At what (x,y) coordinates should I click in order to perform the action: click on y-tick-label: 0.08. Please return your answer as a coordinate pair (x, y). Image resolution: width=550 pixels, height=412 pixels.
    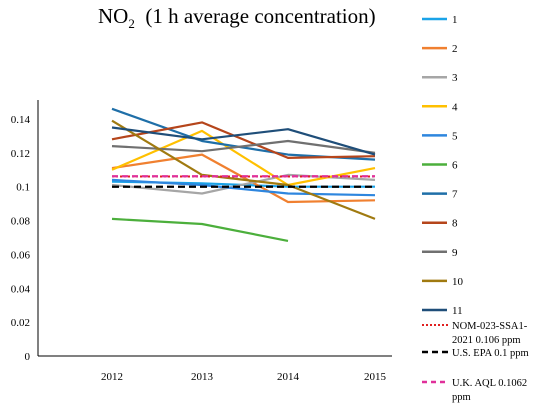
    Looking at the image, I should click on (21, 222).